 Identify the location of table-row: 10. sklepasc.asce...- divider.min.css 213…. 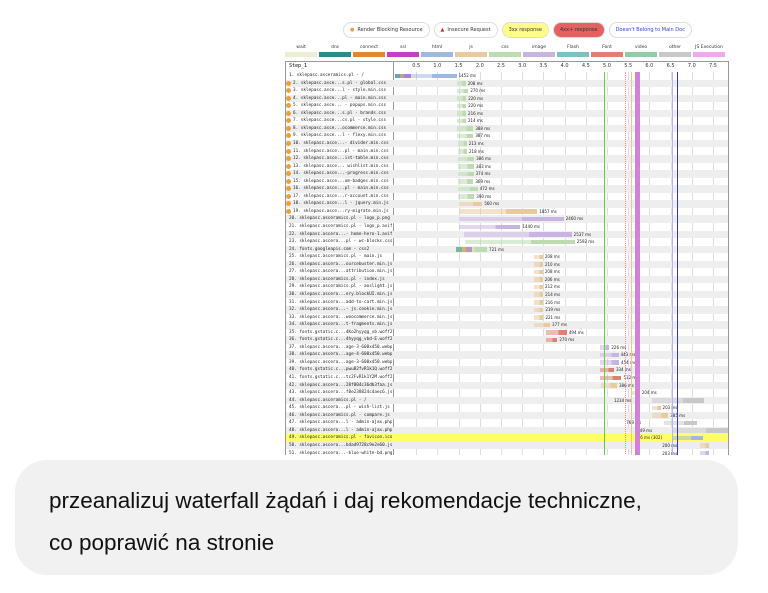
(507, 143).